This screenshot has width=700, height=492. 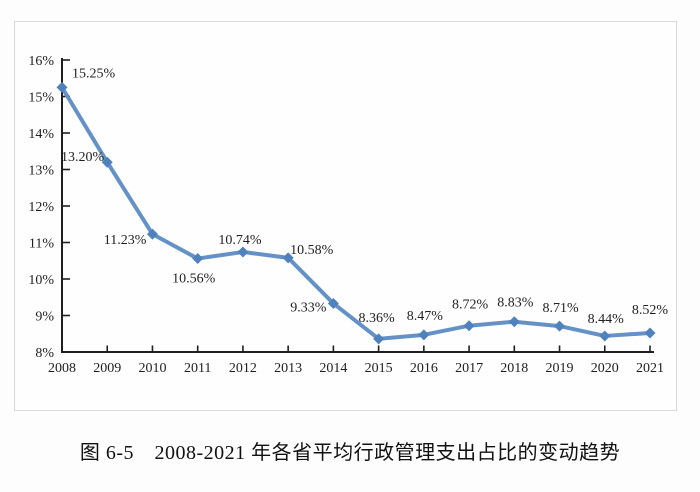 I want to click on data-point-label: 8.44%, so click(x=606, y=319).